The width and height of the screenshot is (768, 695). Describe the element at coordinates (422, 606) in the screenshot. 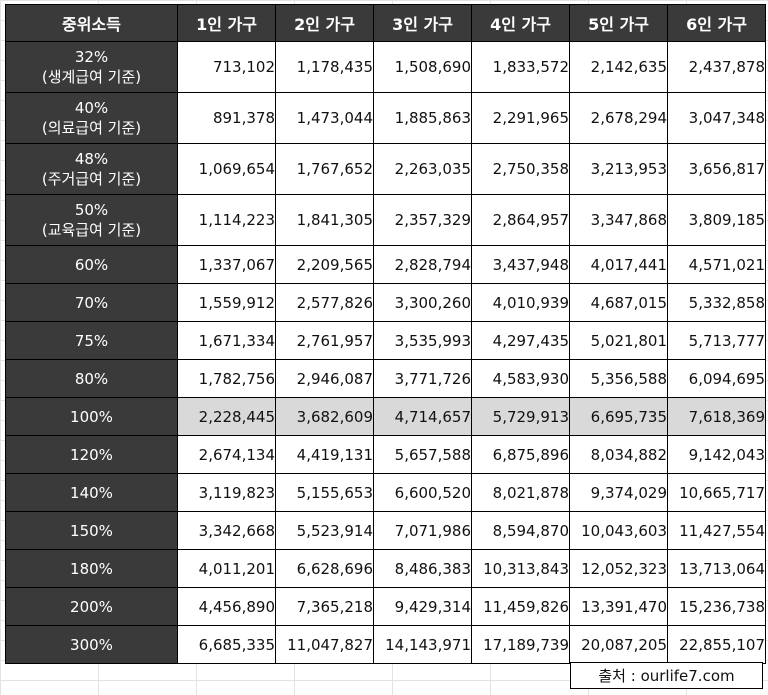

I see `income-cell: 9,429,314` at that location.